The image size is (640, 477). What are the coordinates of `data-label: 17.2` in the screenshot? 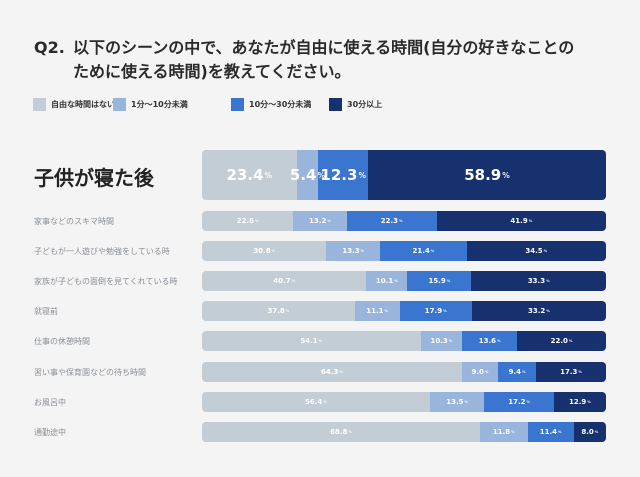 It's located at (517, 401).